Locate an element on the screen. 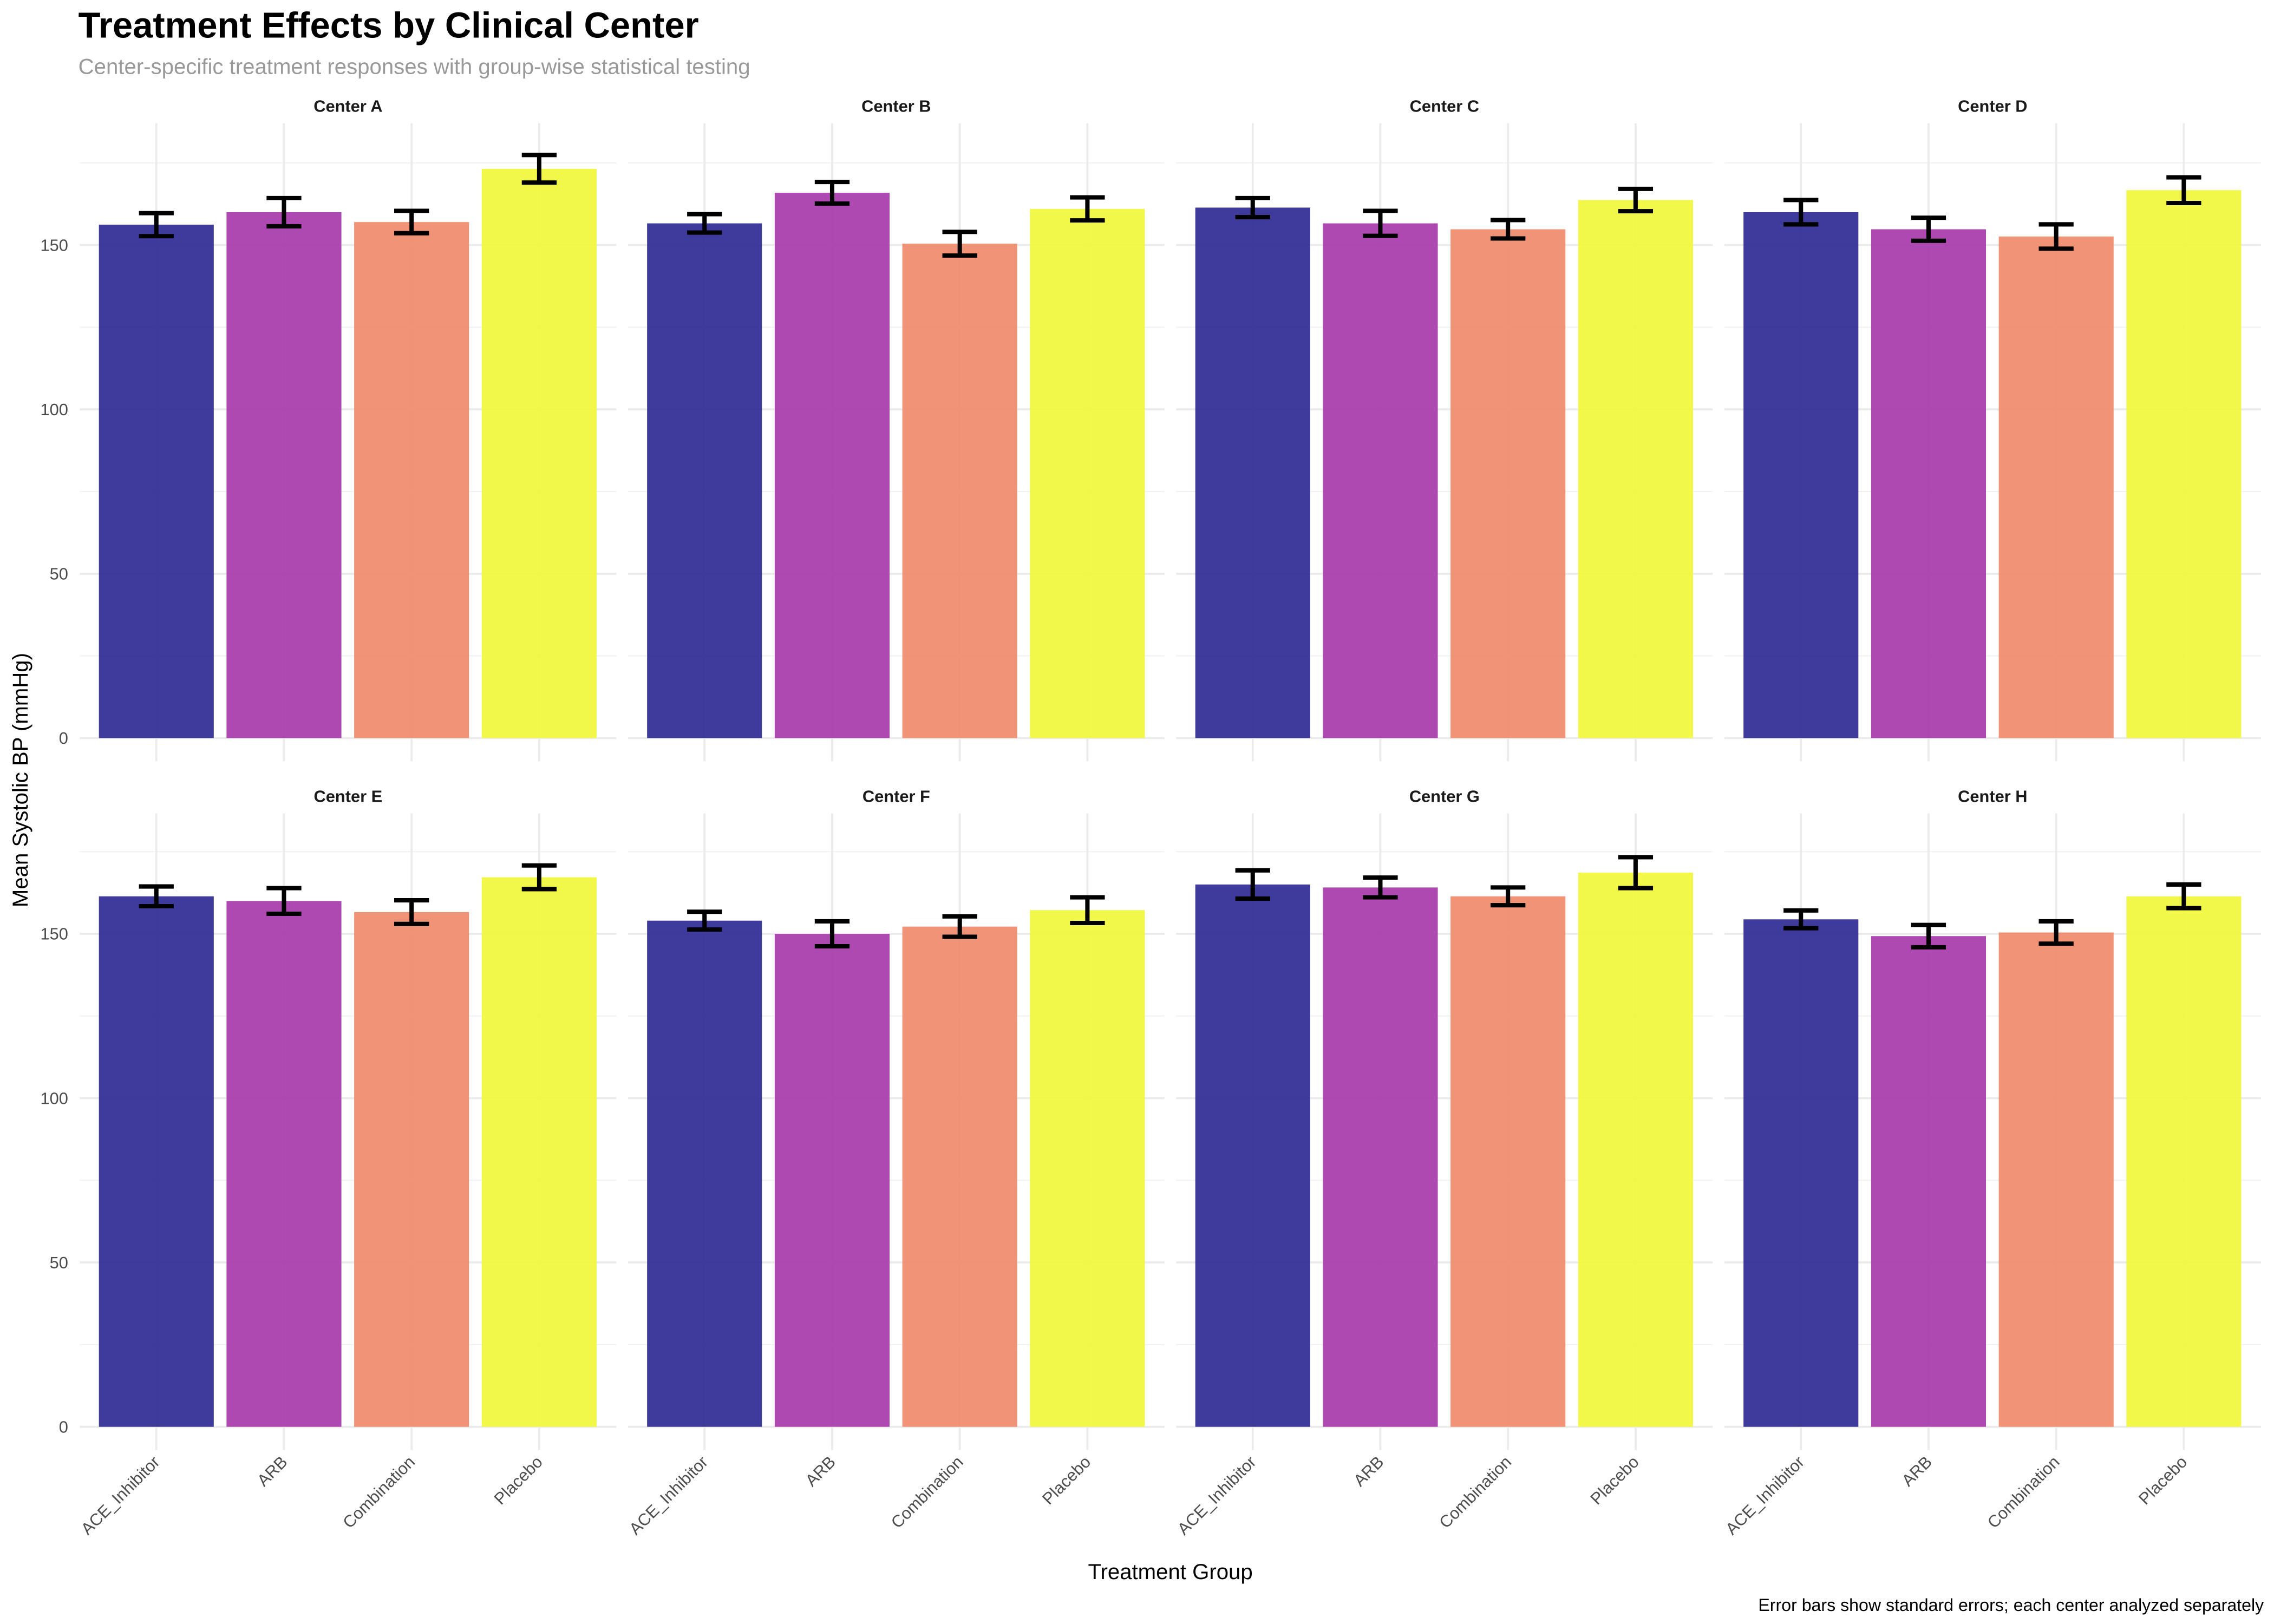 This screenshot has height=1624, width=2274. facet-panel: Center A 0 50 100 150 is located at coordinates (329, 429).